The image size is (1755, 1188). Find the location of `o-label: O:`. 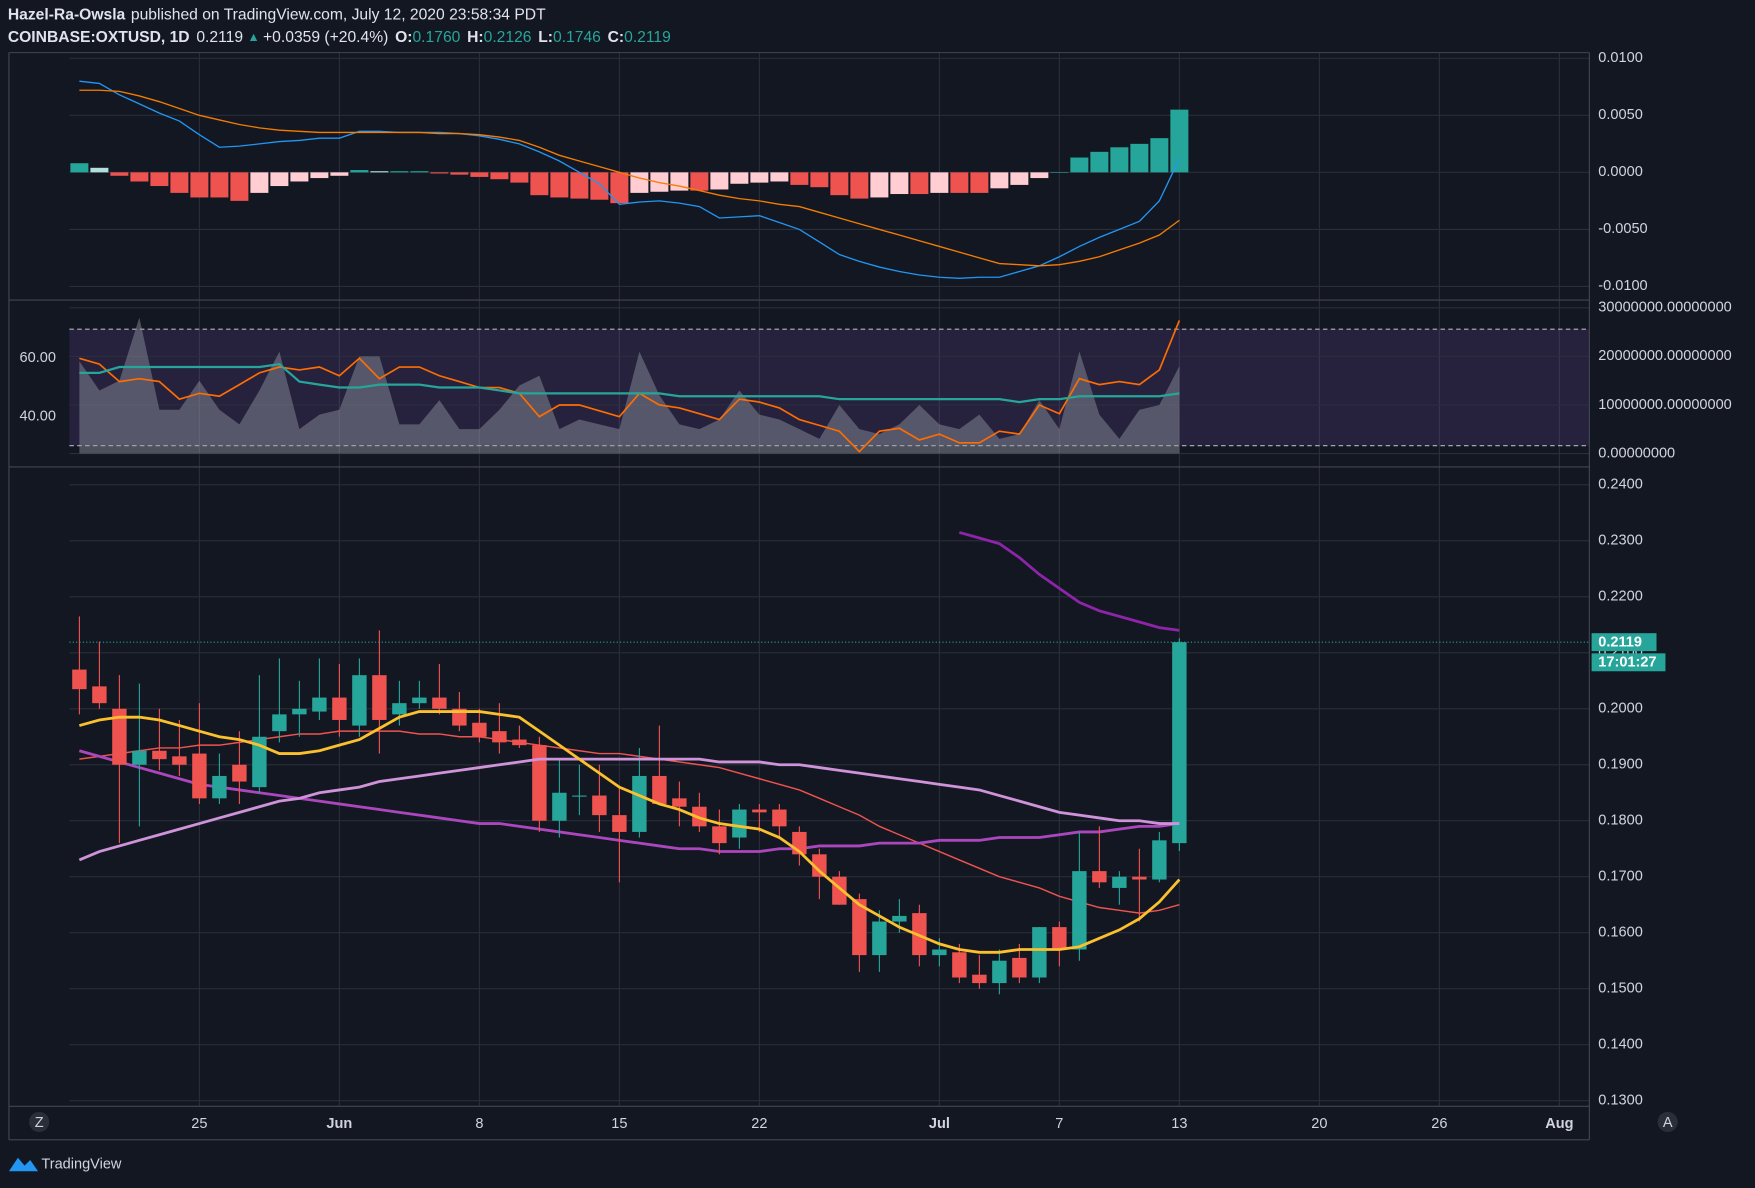

o-label: O: is located at coordinates (403, 37).